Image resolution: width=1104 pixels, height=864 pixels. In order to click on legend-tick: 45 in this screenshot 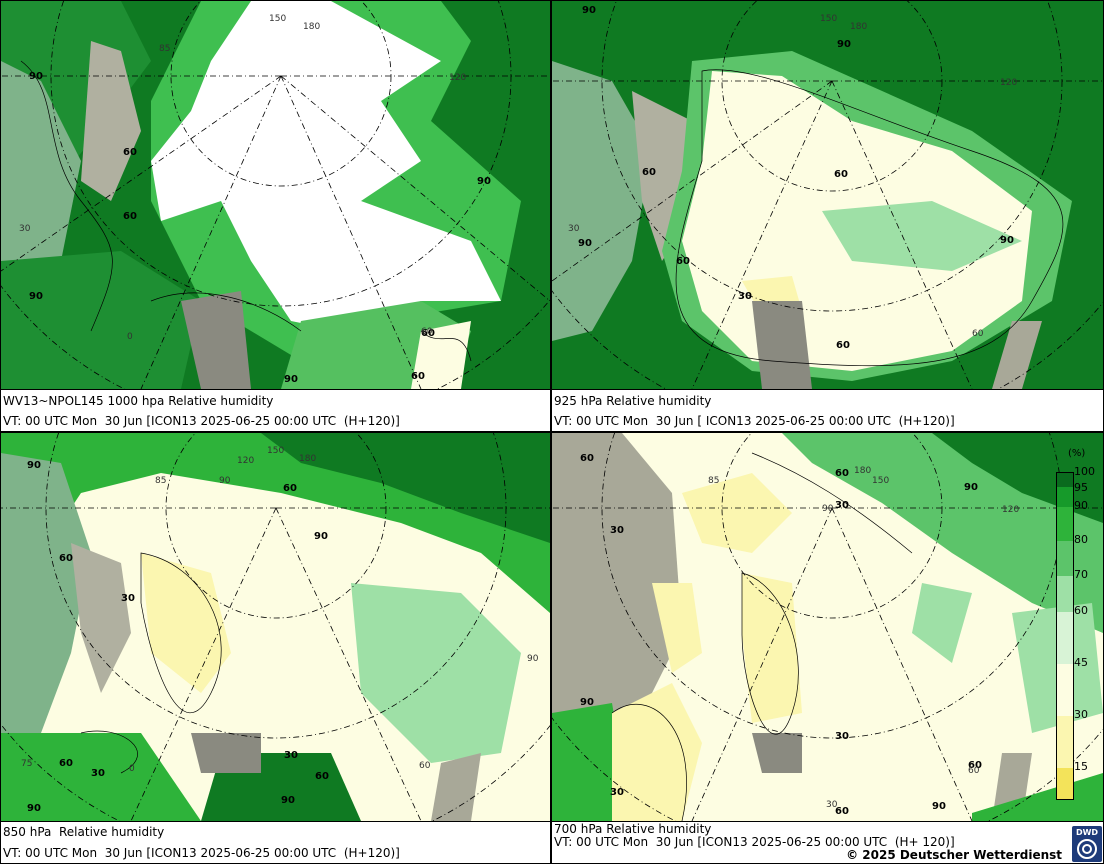, I will do `click(1081, 662)`.